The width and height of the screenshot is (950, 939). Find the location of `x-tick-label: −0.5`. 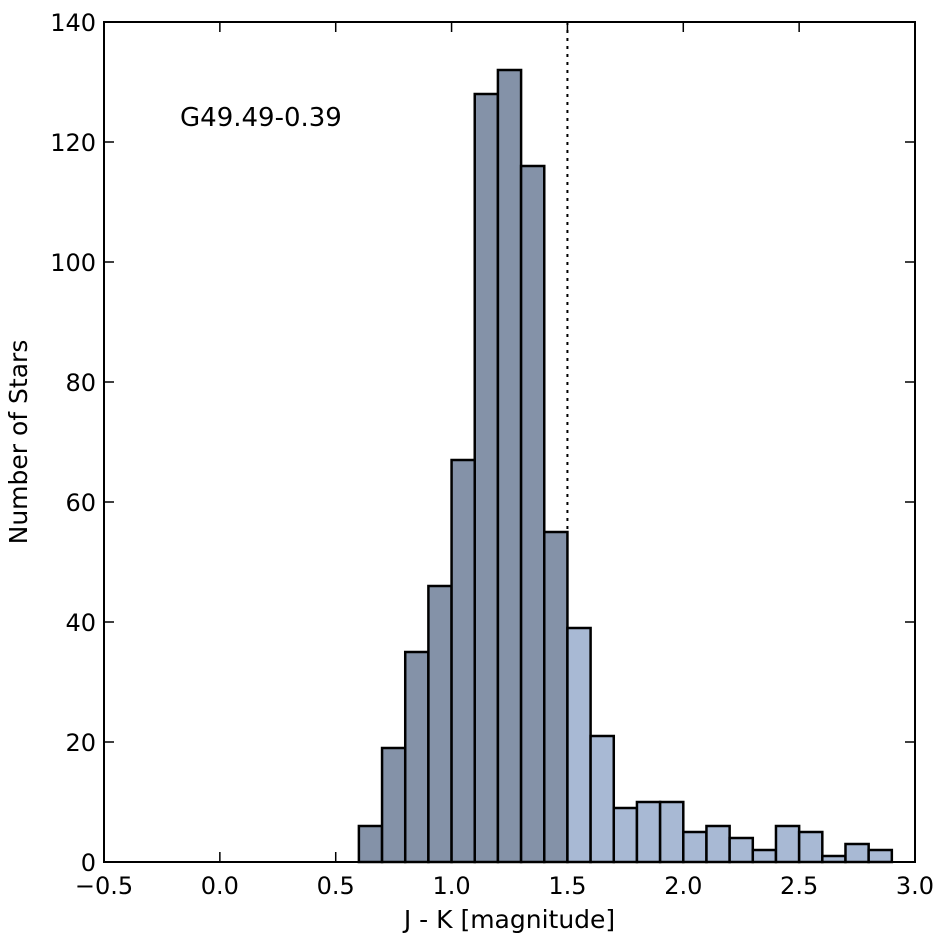

x-tick-label: −0.5 is located at coordinates (104, 886).